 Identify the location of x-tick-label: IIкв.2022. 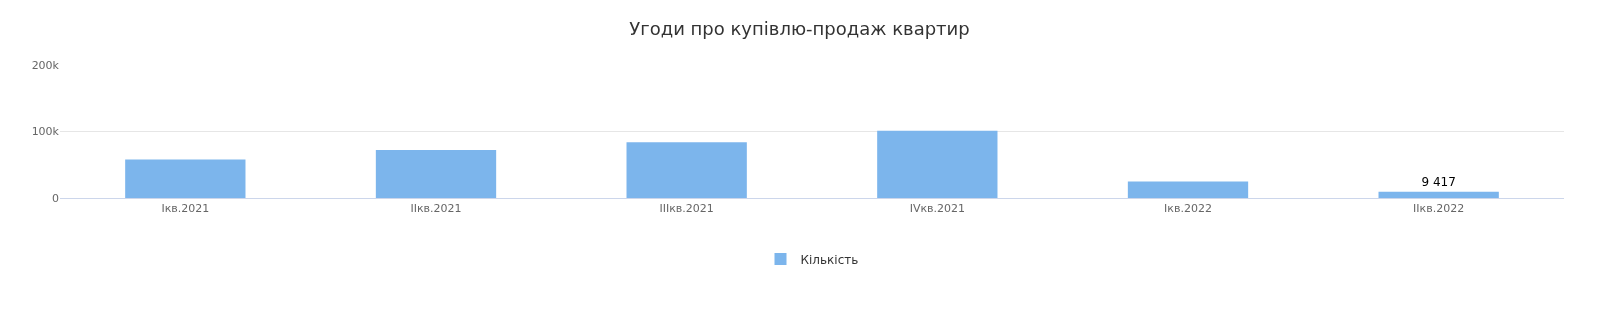
(1439, 209).